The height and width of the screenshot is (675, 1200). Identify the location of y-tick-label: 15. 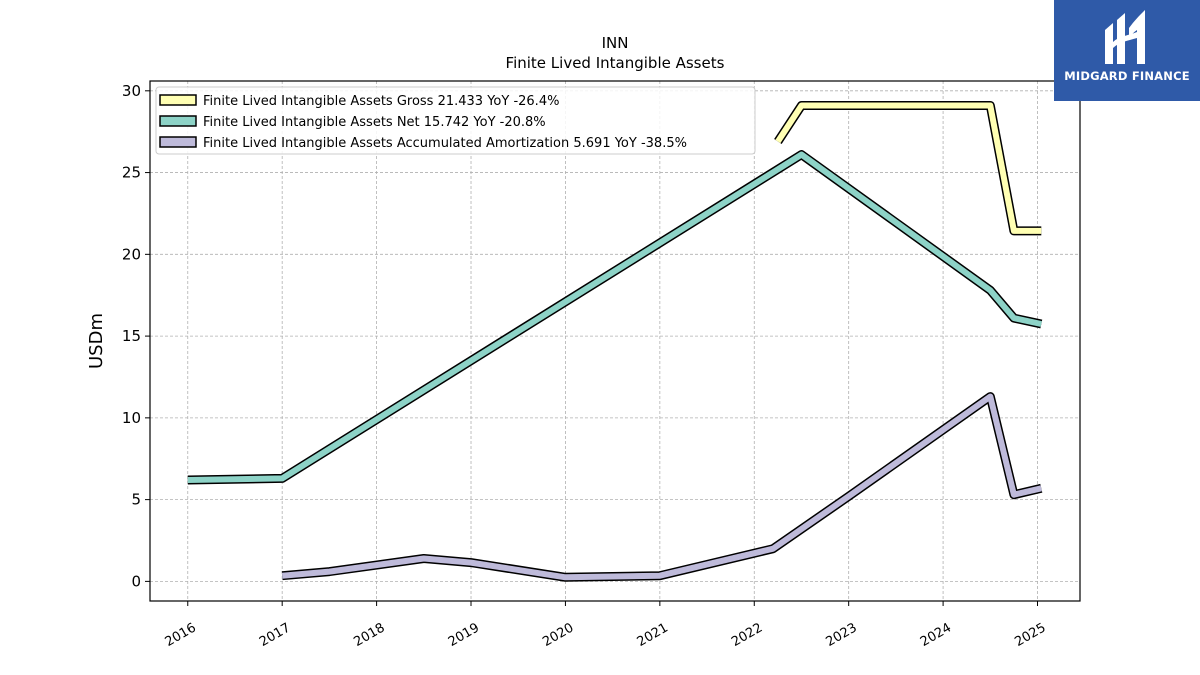
(131, 336).